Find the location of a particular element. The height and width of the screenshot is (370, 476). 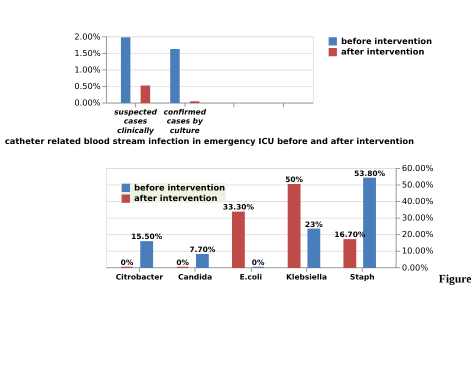

y-tick-label: 40.00% is located at coordinates (418, 201).